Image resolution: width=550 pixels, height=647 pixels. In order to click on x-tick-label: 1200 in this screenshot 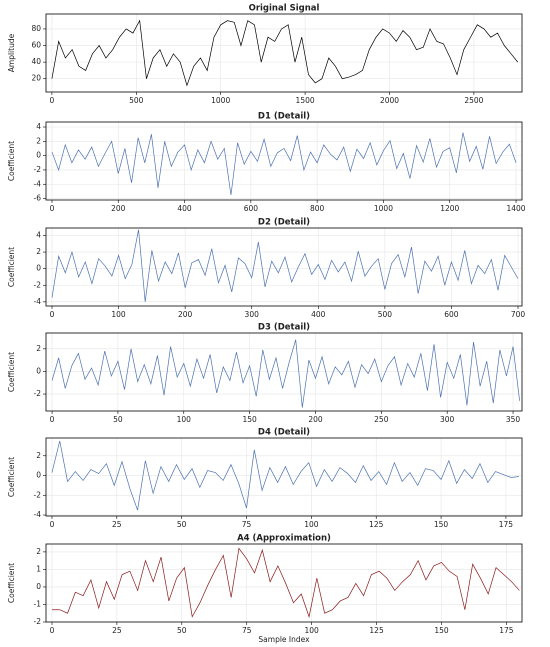, I will do `click(449, 208)`.